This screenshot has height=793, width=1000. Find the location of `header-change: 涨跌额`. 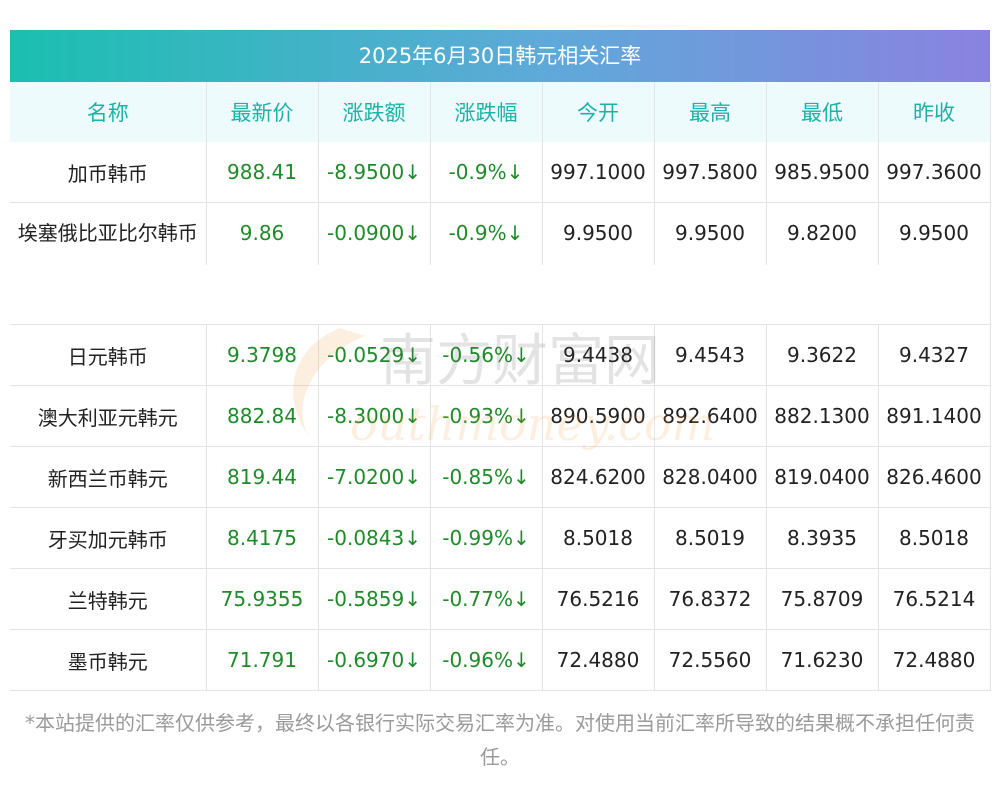

header-change: 涨跌额 is located at coordinates (374, 112).